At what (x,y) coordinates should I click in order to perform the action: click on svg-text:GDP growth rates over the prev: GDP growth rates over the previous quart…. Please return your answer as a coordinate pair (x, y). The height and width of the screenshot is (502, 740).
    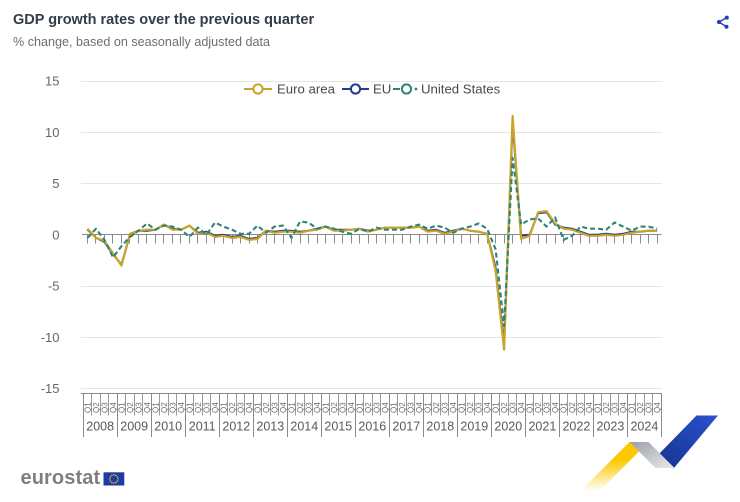
    Looking at the image, I should click on (163, 20).